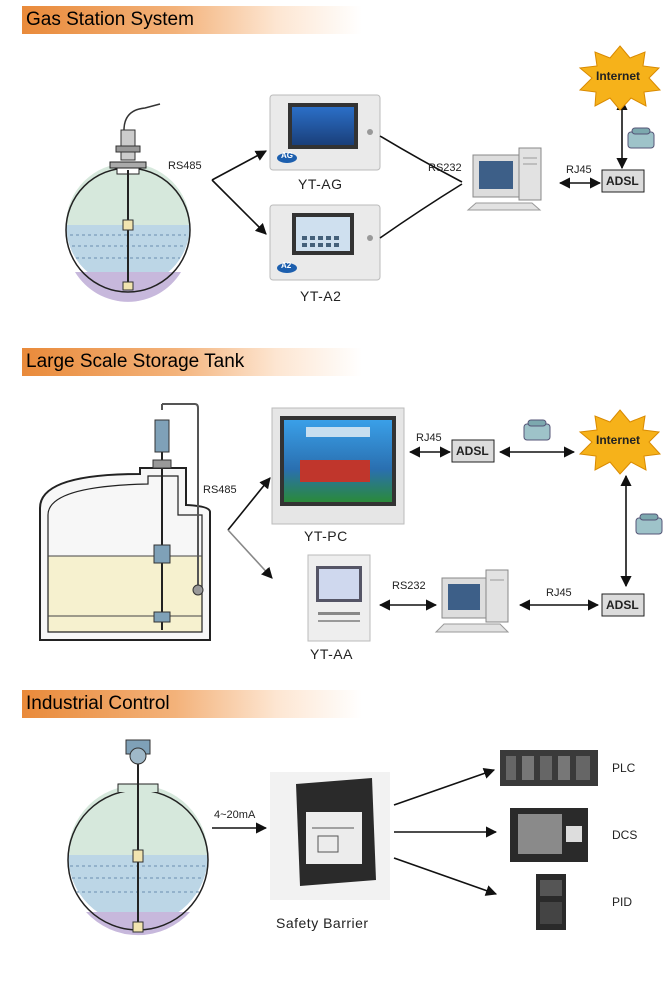 This screenshot has width=670, height=986. Describe the element at coordinates (220, 490) in the screenshot. I see `tank-label-rs485: RS485` at that location.